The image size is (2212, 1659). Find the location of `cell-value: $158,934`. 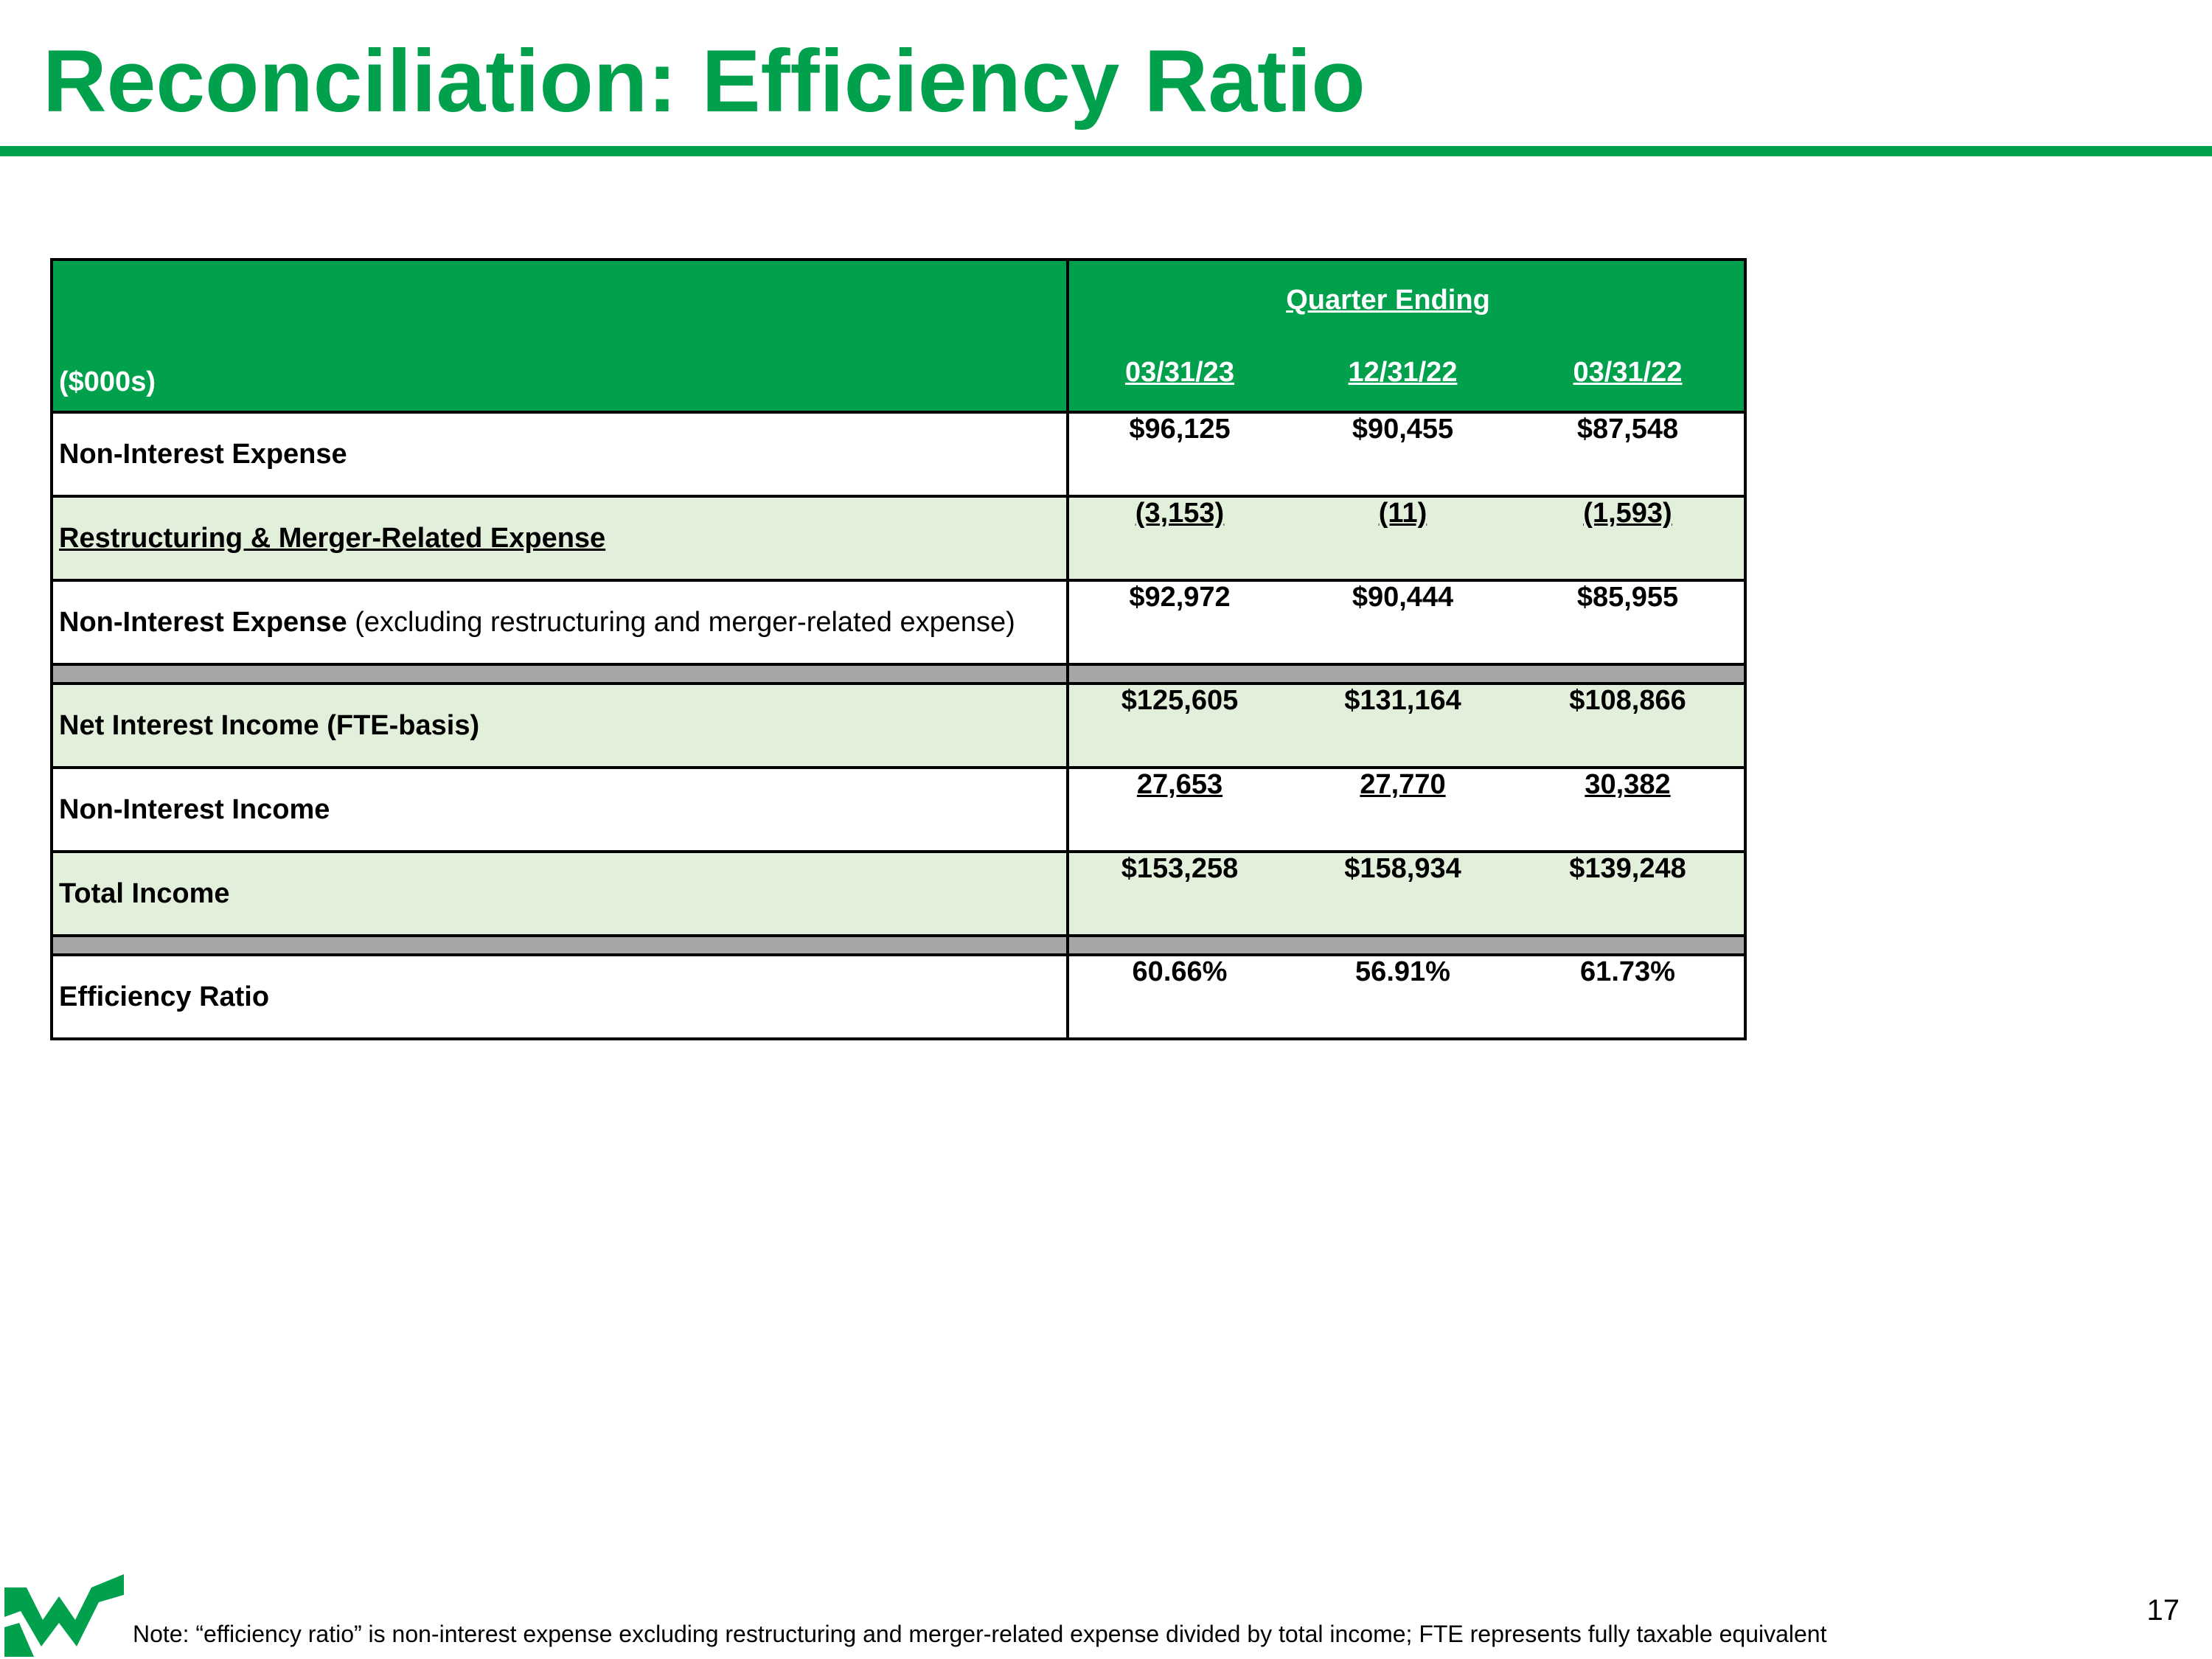

cell-value: $158,934 is located at coordinates (1402, 868).